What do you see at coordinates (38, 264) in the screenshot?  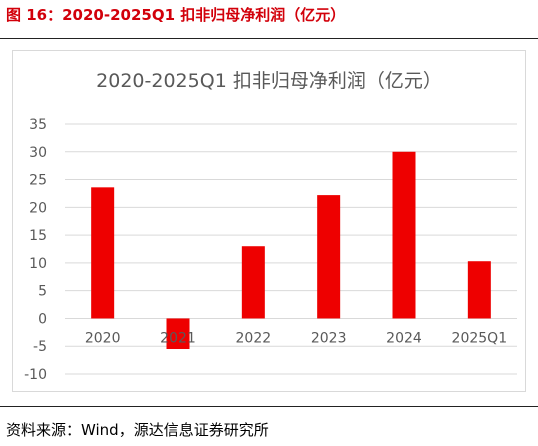 I see `y-tick-label: 10` at bounding box center [38, 264].